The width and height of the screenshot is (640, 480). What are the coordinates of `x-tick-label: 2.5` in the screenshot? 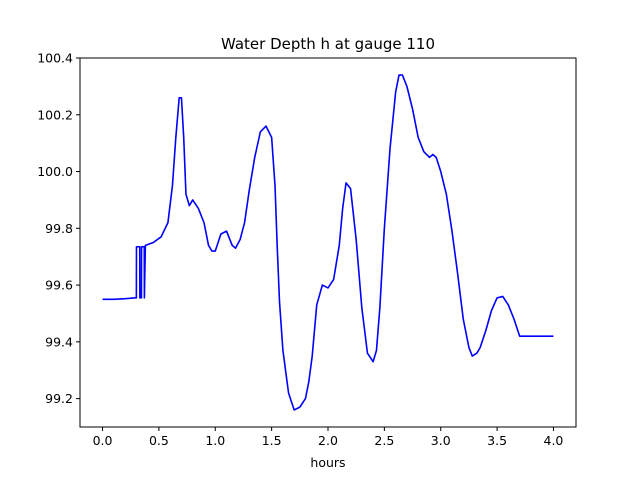 It's located at (384, 440).